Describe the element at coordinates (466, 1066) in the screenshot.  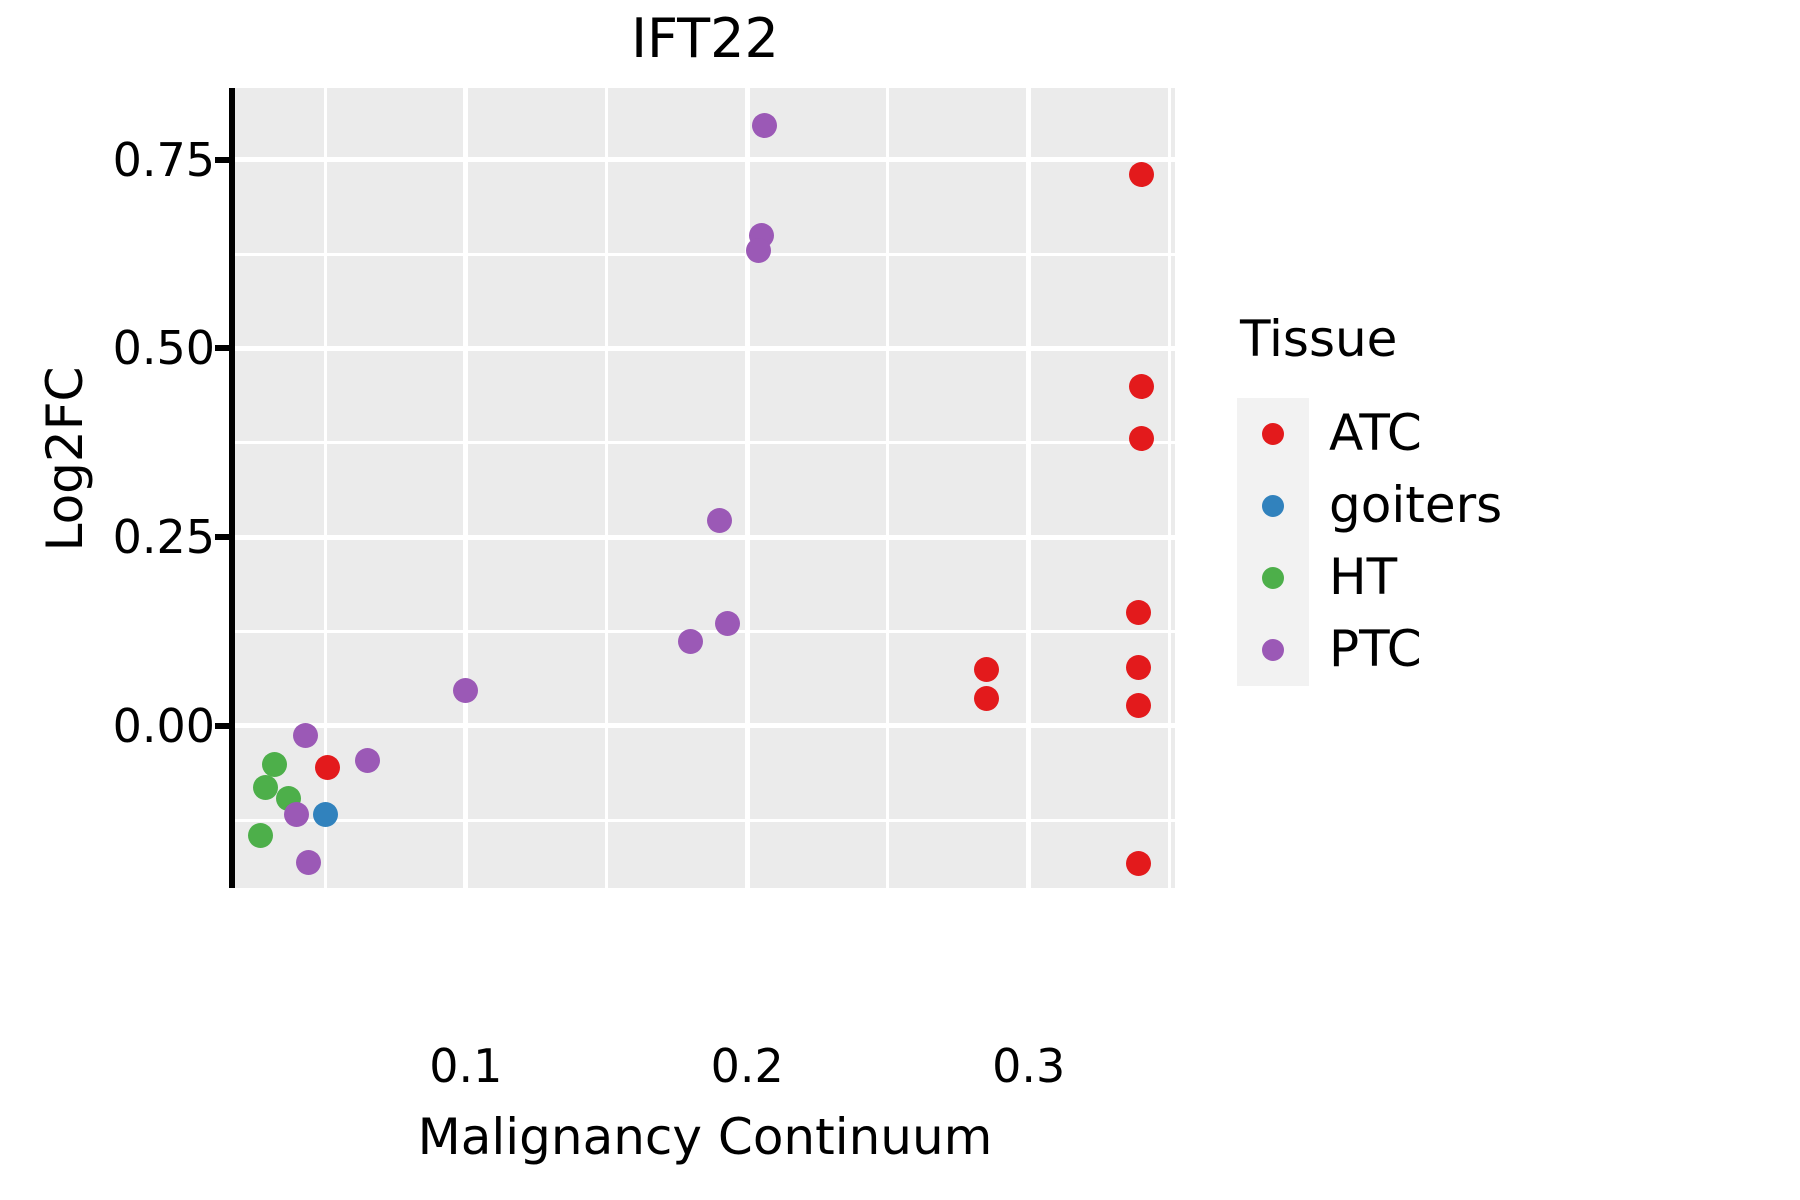
I see `x-tick-label: 0.1` at that location.